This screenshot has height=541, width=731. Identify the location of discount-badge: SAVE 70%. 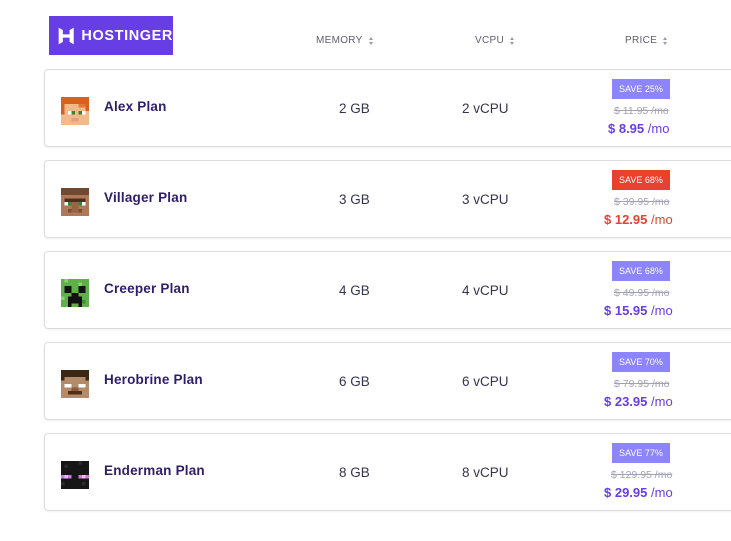
(641, 362).